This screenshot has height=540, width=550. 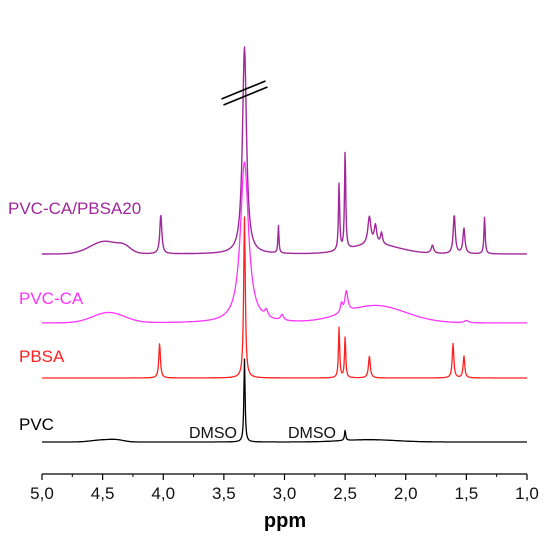 What do you see at coordinates (213, 433) in the screenshot?
I see `dmso-annotation-1: DMSO` at bounding box center [213, 433].